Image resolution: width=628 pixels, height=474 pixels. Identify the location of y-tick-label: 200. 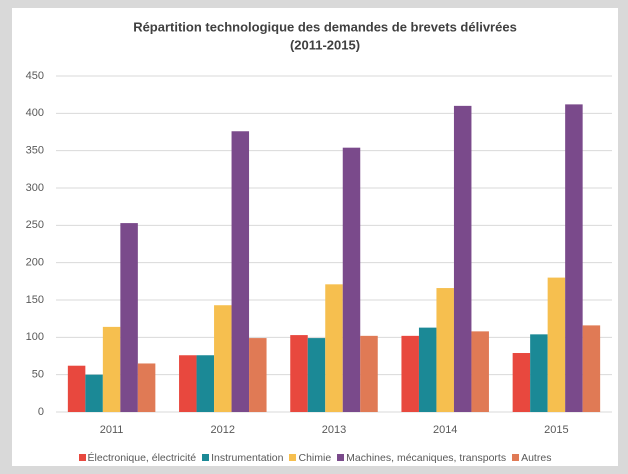
(35, 263).